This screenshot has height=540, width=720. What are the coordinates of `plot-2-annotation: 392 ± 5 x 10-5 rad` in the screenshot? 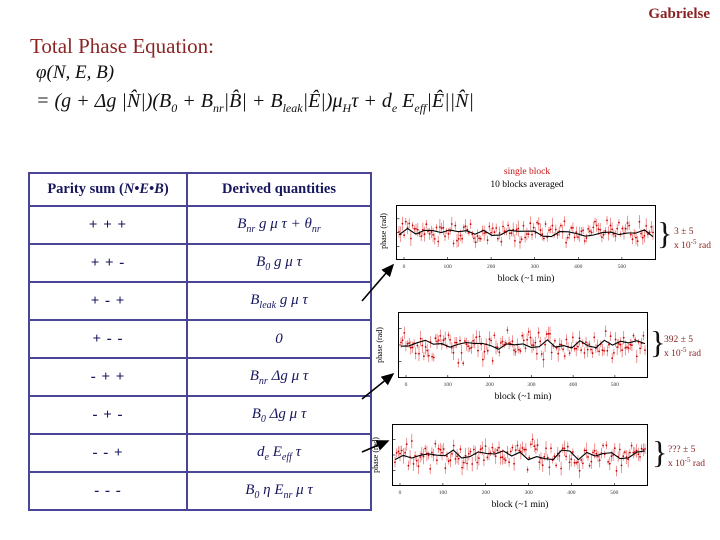 It's located at (692, 347).